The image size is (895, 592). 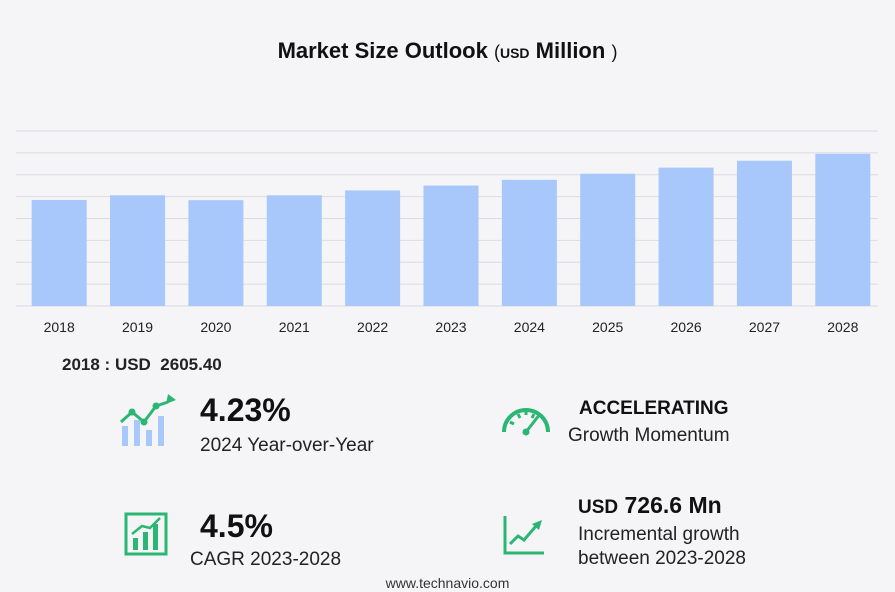 I want to click on momentum-stat: ACCELERATING Growth Momentum, so click(x=649, y=423).